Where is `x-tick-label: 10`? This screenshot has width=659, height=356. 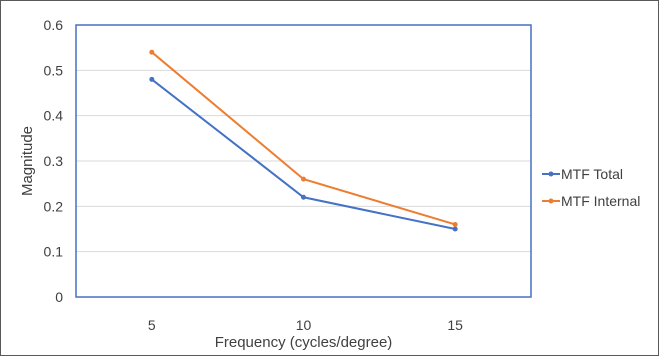
x-tick-label: 10 is located at coordinates (304, 325).